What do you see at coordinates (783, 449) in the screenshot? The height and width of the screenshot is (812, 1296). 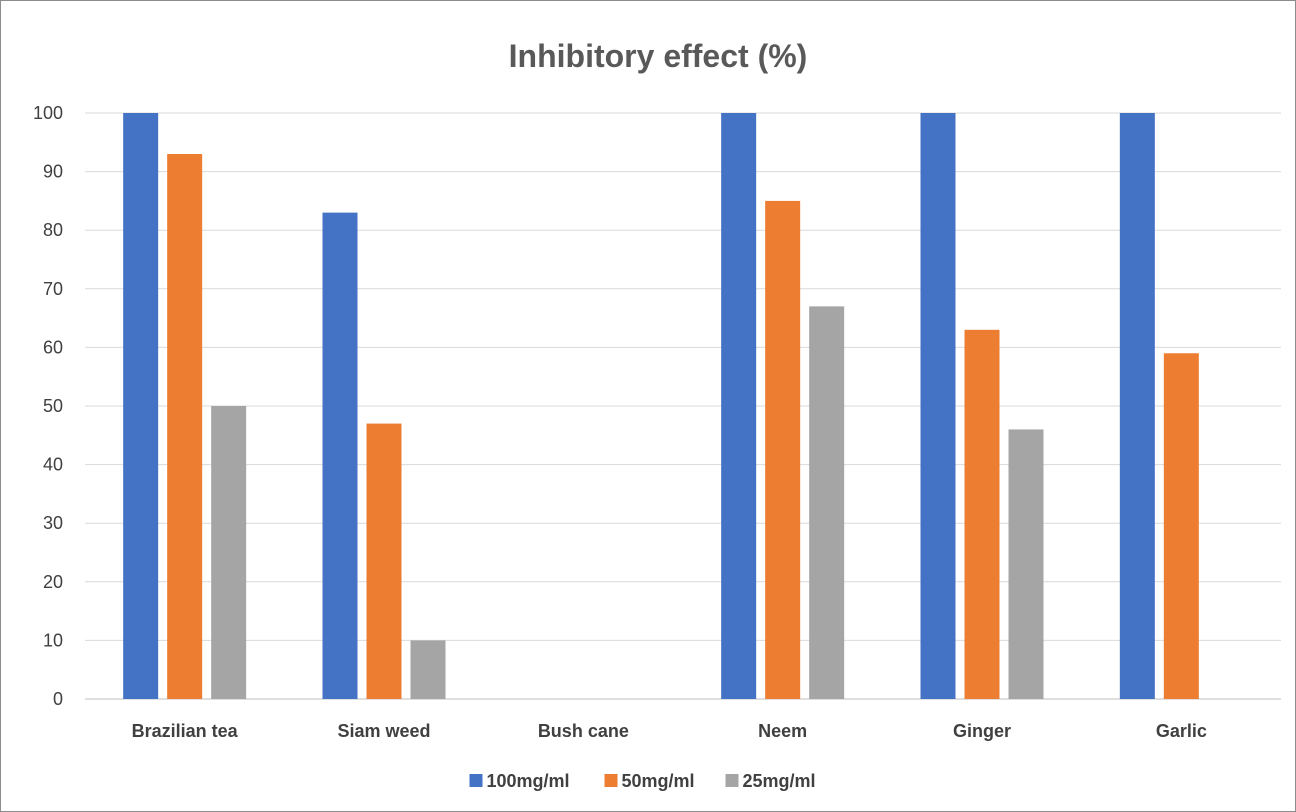 I see `bar-50mg-ml-neem` at bounding box center [783, 449].